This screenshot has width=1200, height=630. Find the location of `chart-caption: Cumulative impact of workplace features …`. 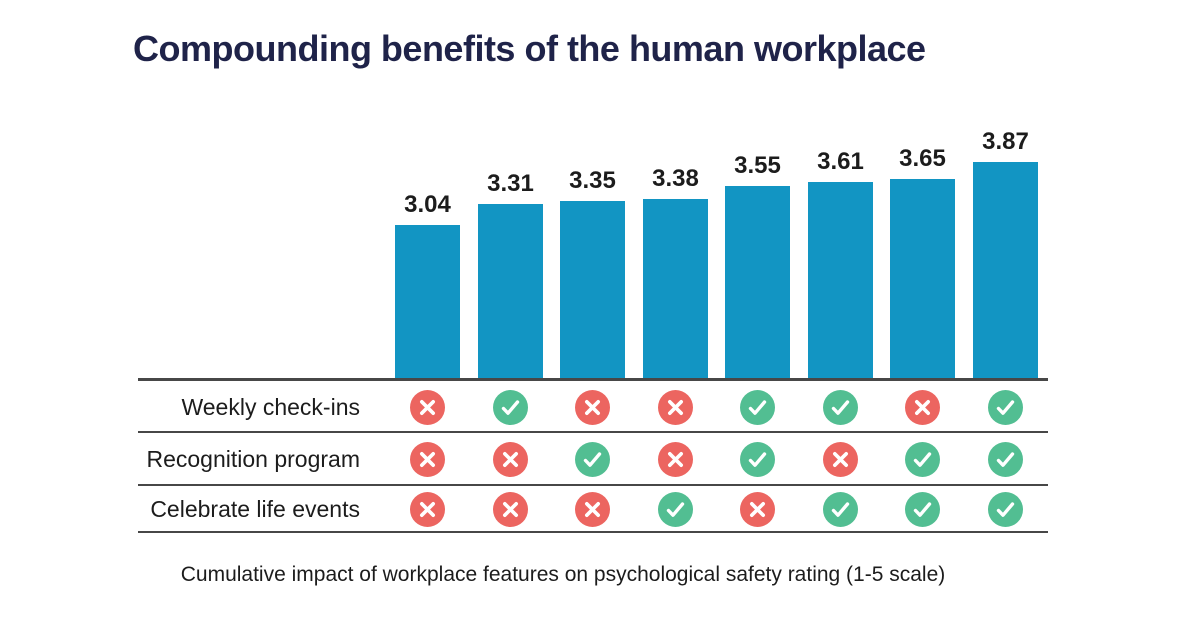

chart-caption: Cumulative impact of workplace features … is located at coordinates (563, 574).